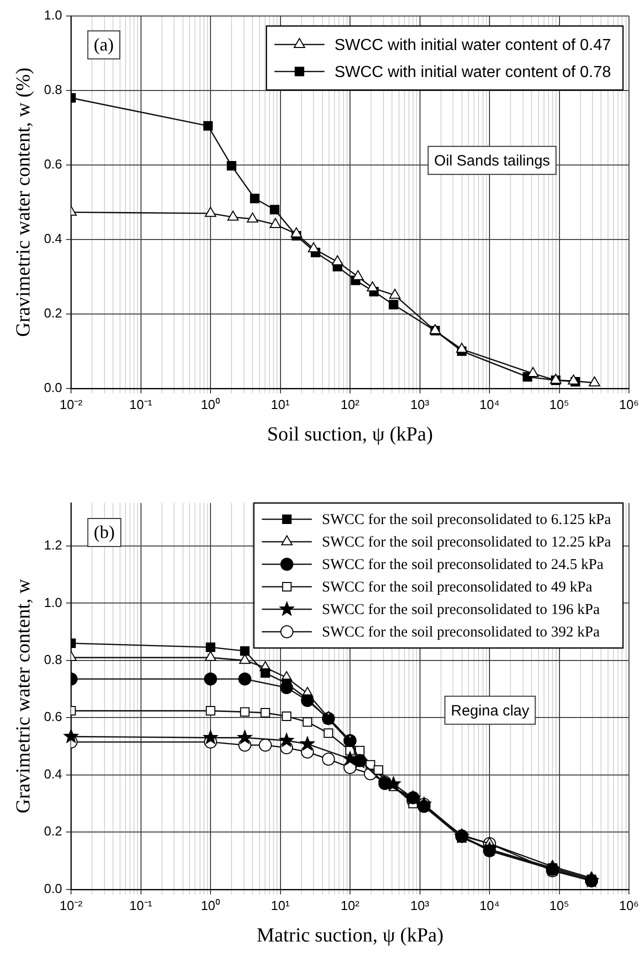 This screenshot has width=643, height=956. Describe the element at coordinates (53, 545) in the screenshot. I see `y-tick-label: 1.2` at that location.